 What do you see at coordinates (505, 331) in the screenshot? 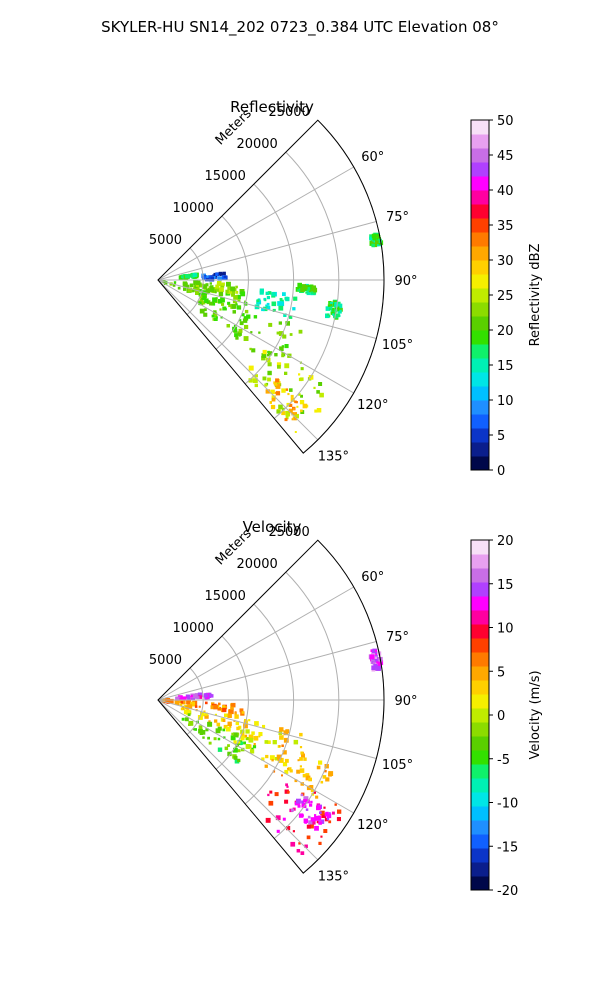
I see `reflectivity-colorbar-tick-label: 20` at bounding box center [505, 331].